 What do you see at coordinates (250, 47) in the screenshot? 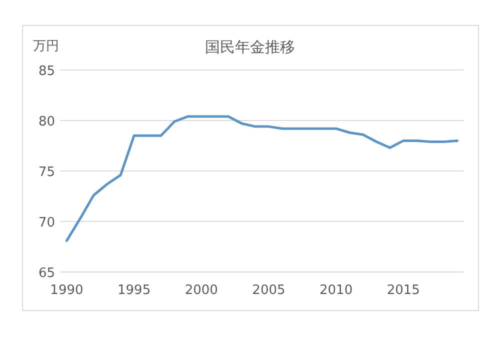
I see `chart-title: 国民年金推移` at bounding box center [250, 47].